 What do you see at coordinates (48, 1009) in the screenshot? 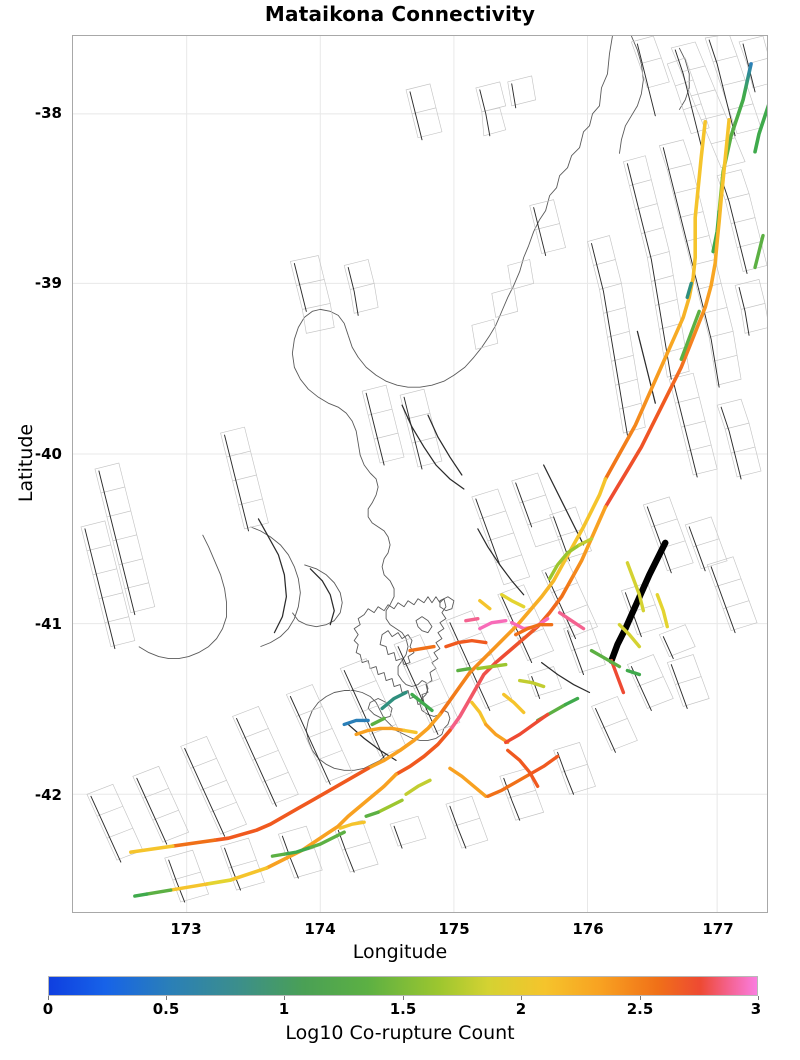
I see `colorbar-tick-label-0: 0` at bounding box center [48, 1009].